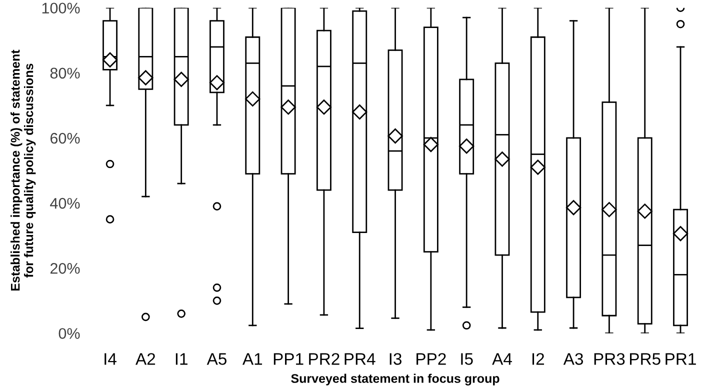 Image resolution: width=709 pixels, height=392 pixels. What do you see at coordinates (65, 203) in the screenshot?
I see `y-tick-label: 40%` at bounding box center [65, 203].